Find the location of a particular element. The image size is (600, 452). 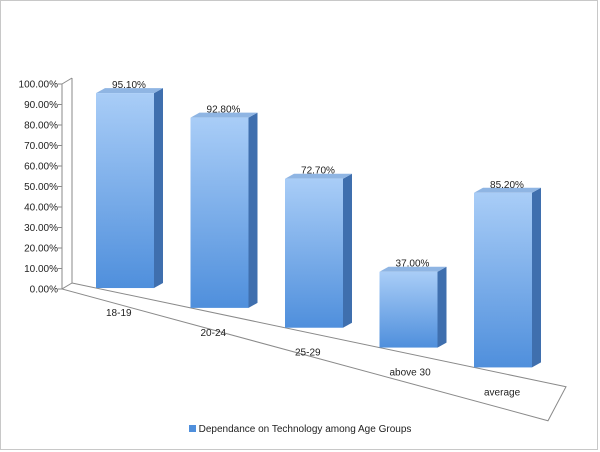

legend-swatch is located at coordinates (192, 428).